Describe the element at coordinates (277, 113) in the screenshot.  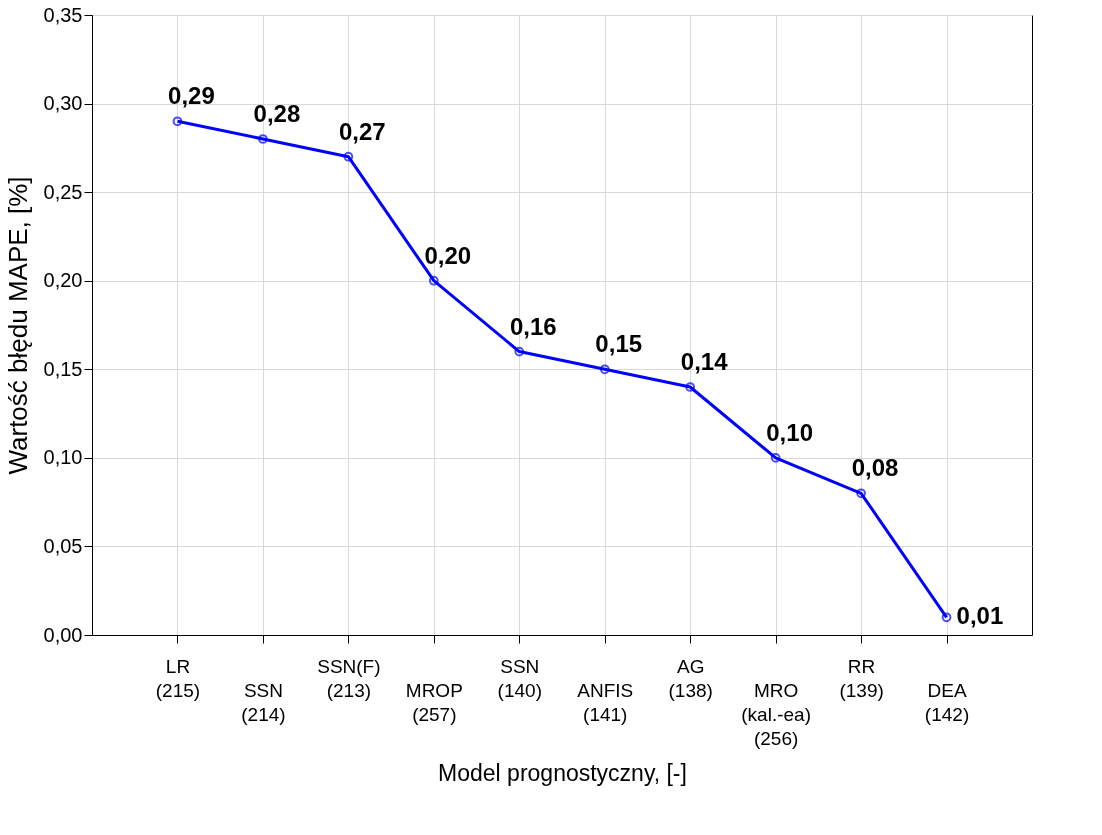
I see `data-label: 0,28` at that location.